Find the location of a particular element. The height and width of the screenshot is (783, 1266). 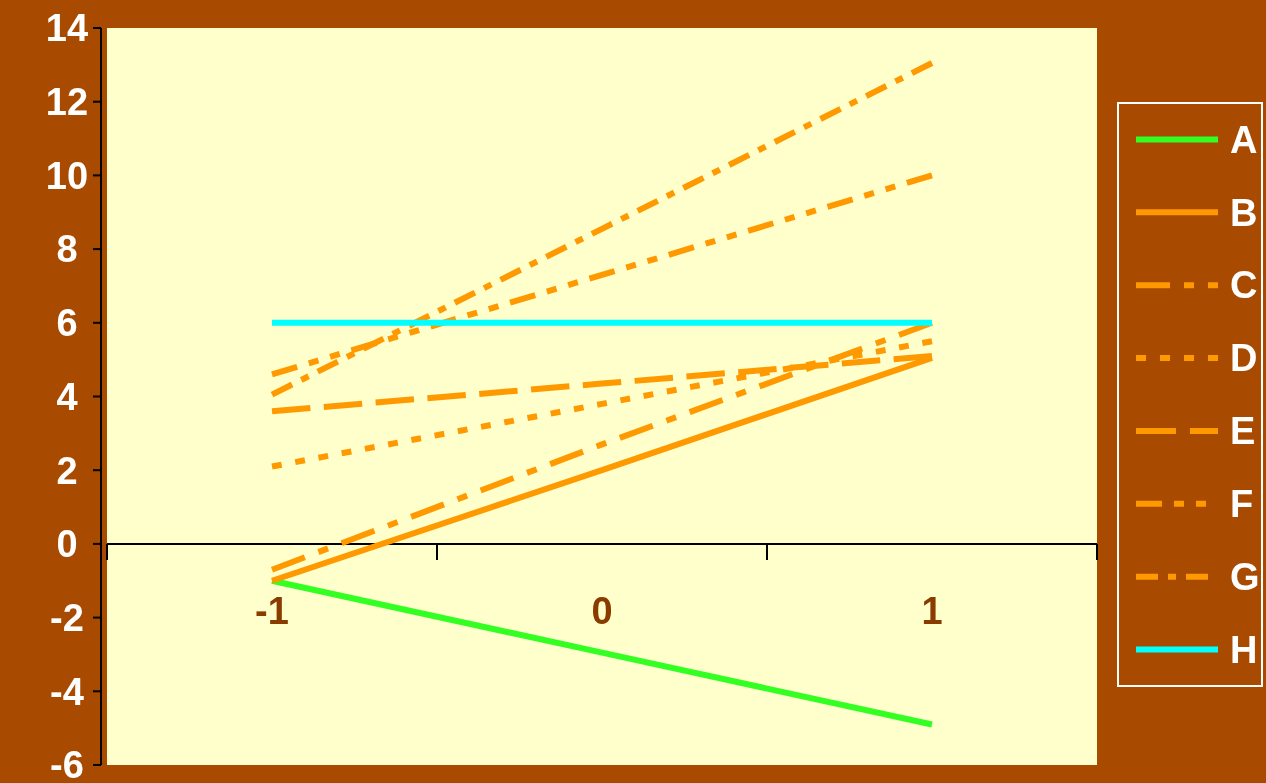

legend-label: B is located at coordinates (1244, 212).